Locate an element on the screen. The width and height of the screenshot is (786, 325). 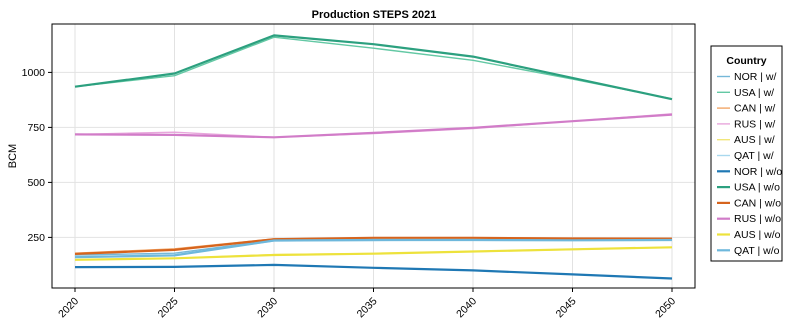
series-line-can-w-o is located at coordinates (373, 245).